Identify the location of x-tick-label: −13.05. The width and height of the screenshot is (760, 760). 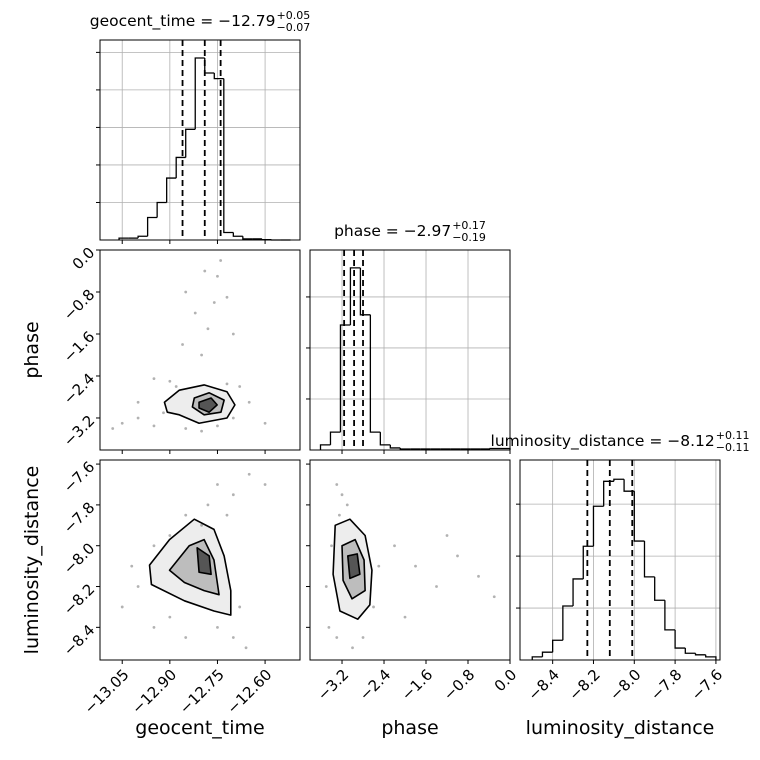
(107, 692).